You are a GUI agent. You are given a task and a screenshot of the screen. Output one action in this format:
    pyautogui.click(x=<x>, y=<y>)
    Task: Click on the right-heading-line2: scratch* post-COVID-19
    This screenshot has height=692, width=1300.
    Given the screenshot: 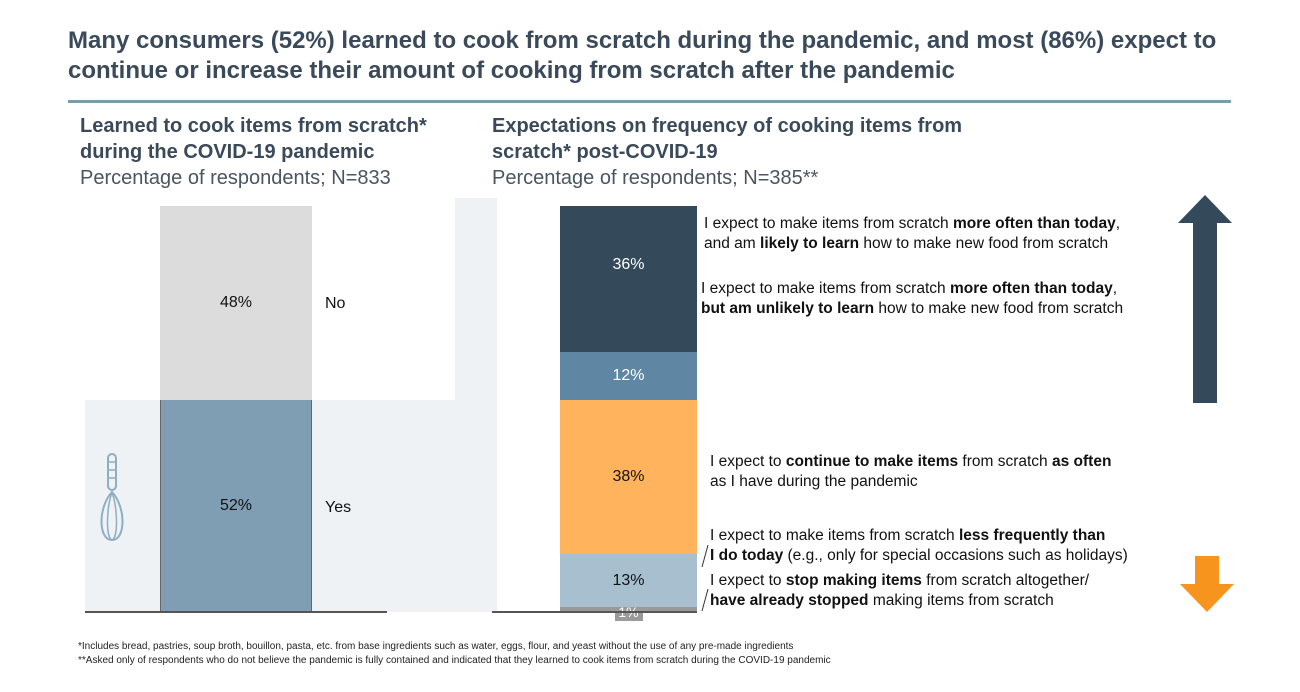 What is the action you would take?
    pyautogui.click(x=605, y=152)
    